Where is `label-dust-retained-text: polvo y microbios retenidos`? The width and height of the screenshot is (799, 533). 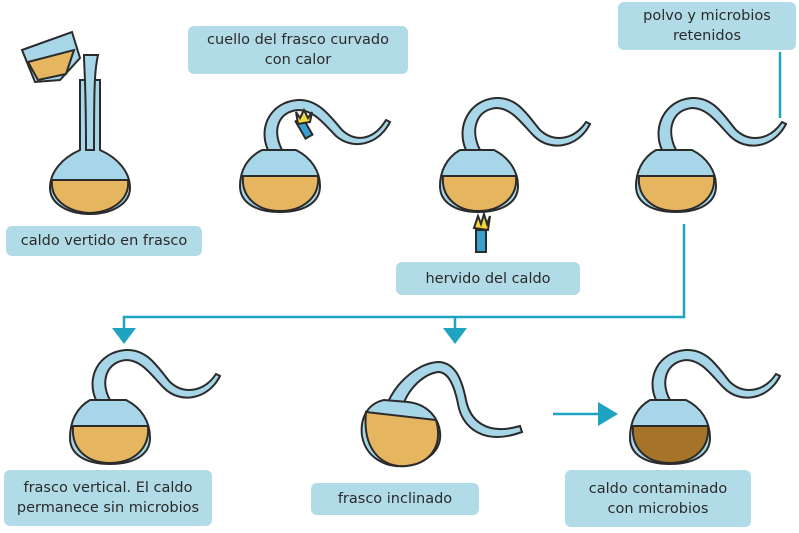 label-dust-retained-text: polvo y microbios retenidos is located at coordinates (707, 26).